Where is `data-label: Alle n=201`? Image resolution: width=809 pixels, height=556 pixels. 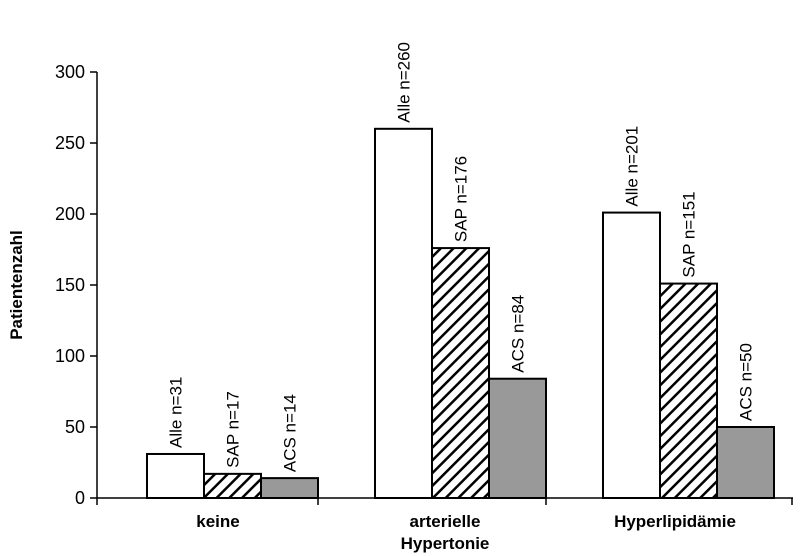
data-label: Alle n=201 is located at coordinates (632, 166).